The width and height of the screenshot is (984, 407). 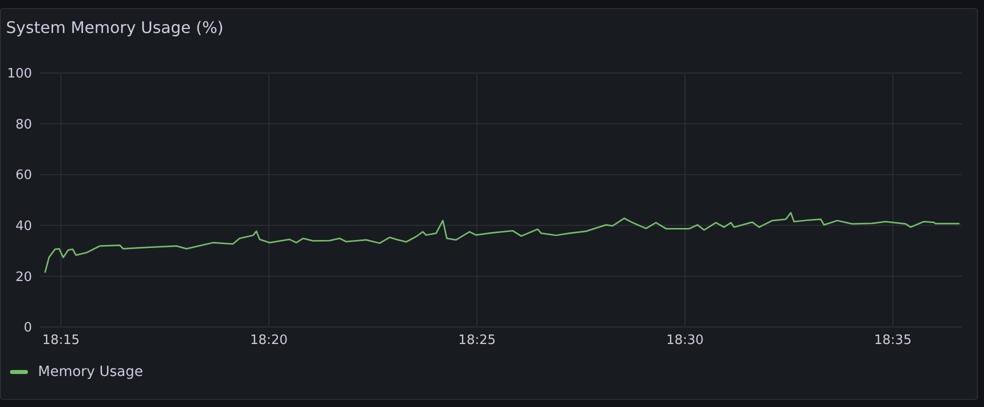 What do you see at coordinates (19, 74) in the screenshot?
I see `y-tick-label: 100` at bounding box center [19, 74].